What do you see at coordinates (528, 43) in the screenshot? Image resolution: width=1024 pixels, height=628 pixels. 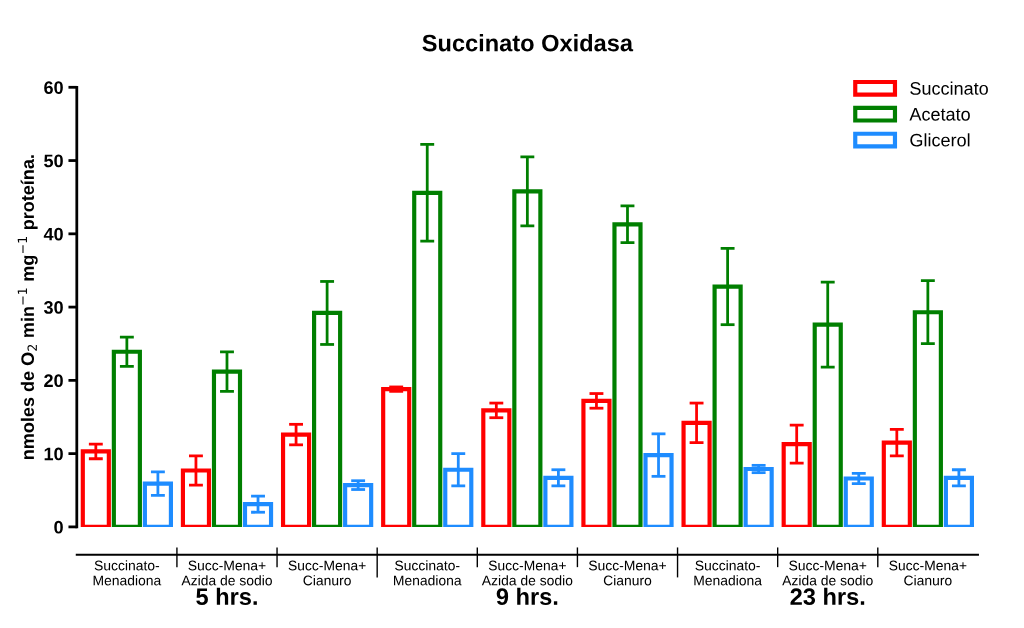 I see `chart-title: Succinato Oxidasa` at bounding box center [528, 43].